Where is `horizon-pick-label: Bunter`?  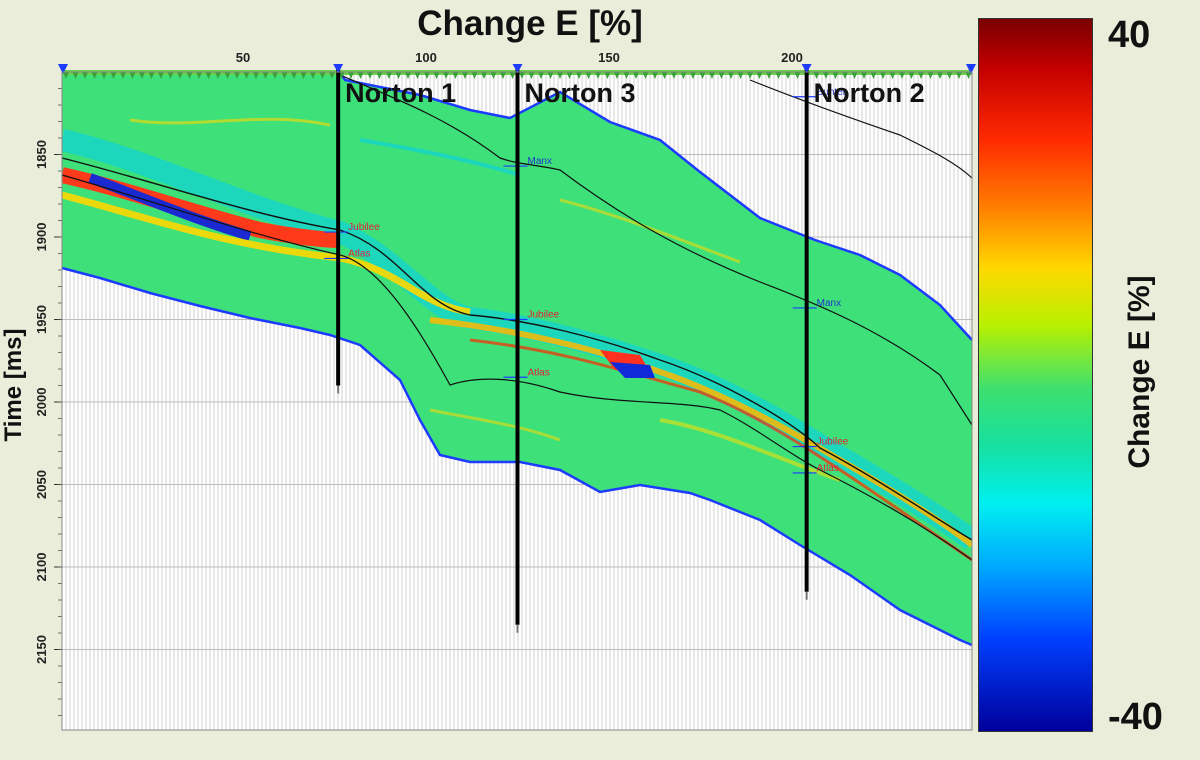 horizon-pick-label: Bunter is located at coordinates (832, 92).